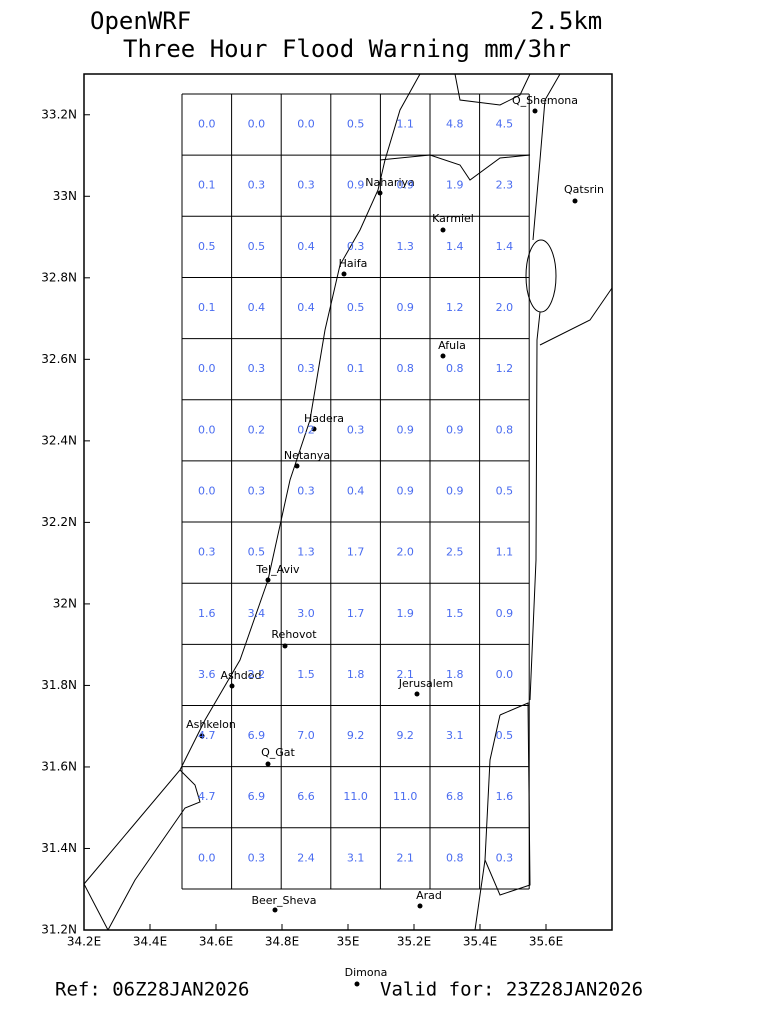 The width and height of the screenshot is (768, 1028). I want to click on x-tick-label: 34.2E, so click(84, 942).